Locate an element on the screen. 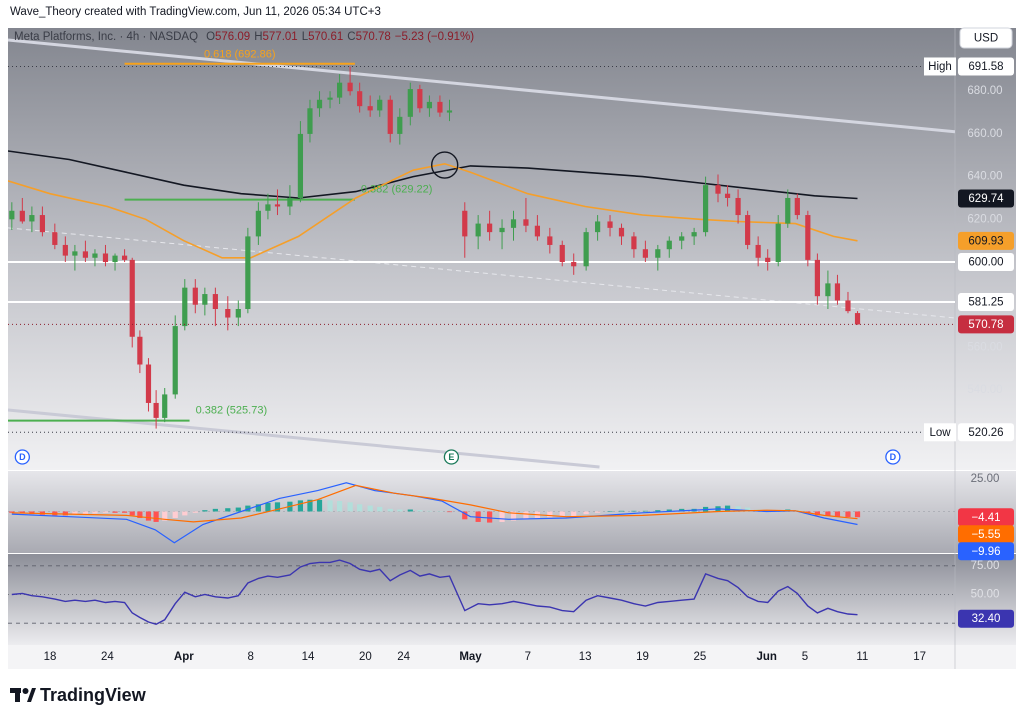 This screenshot has height=721, width=1024. ohlc-key: O is located at coordinates (210, 37).